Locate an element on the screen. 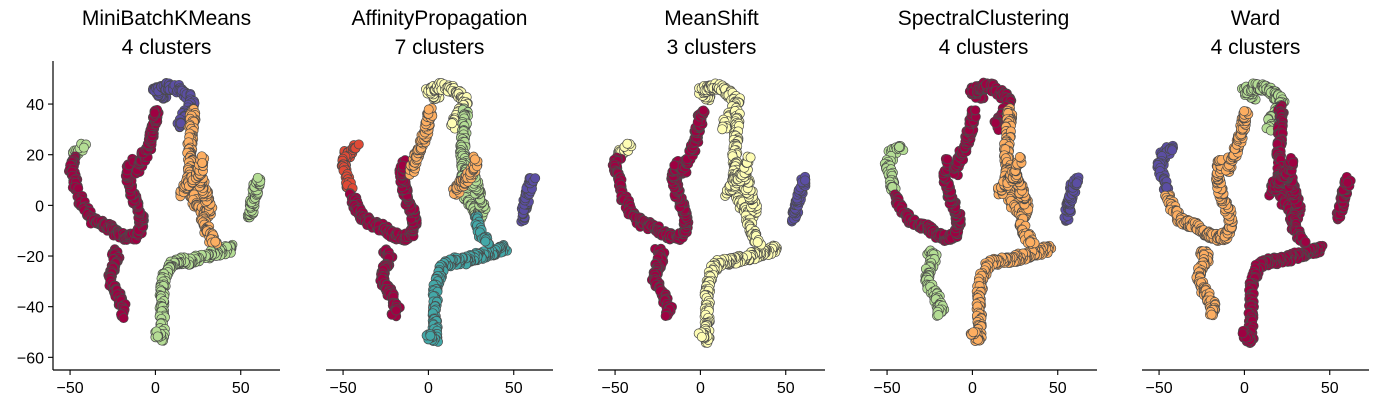 The height and width of the screenshot is (408, 1378). panel-title-line1: AffinityPropagation is located at coordinates (440, 18).